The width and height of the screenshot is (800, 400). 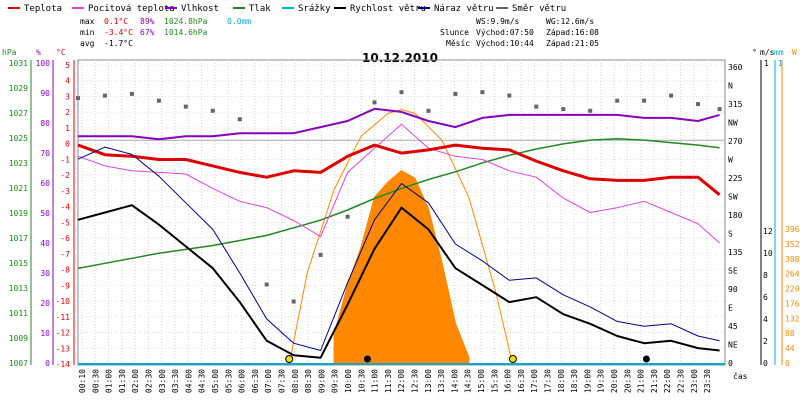 I want to click on dir-tick-label: SW, so click(x=733, y=197).